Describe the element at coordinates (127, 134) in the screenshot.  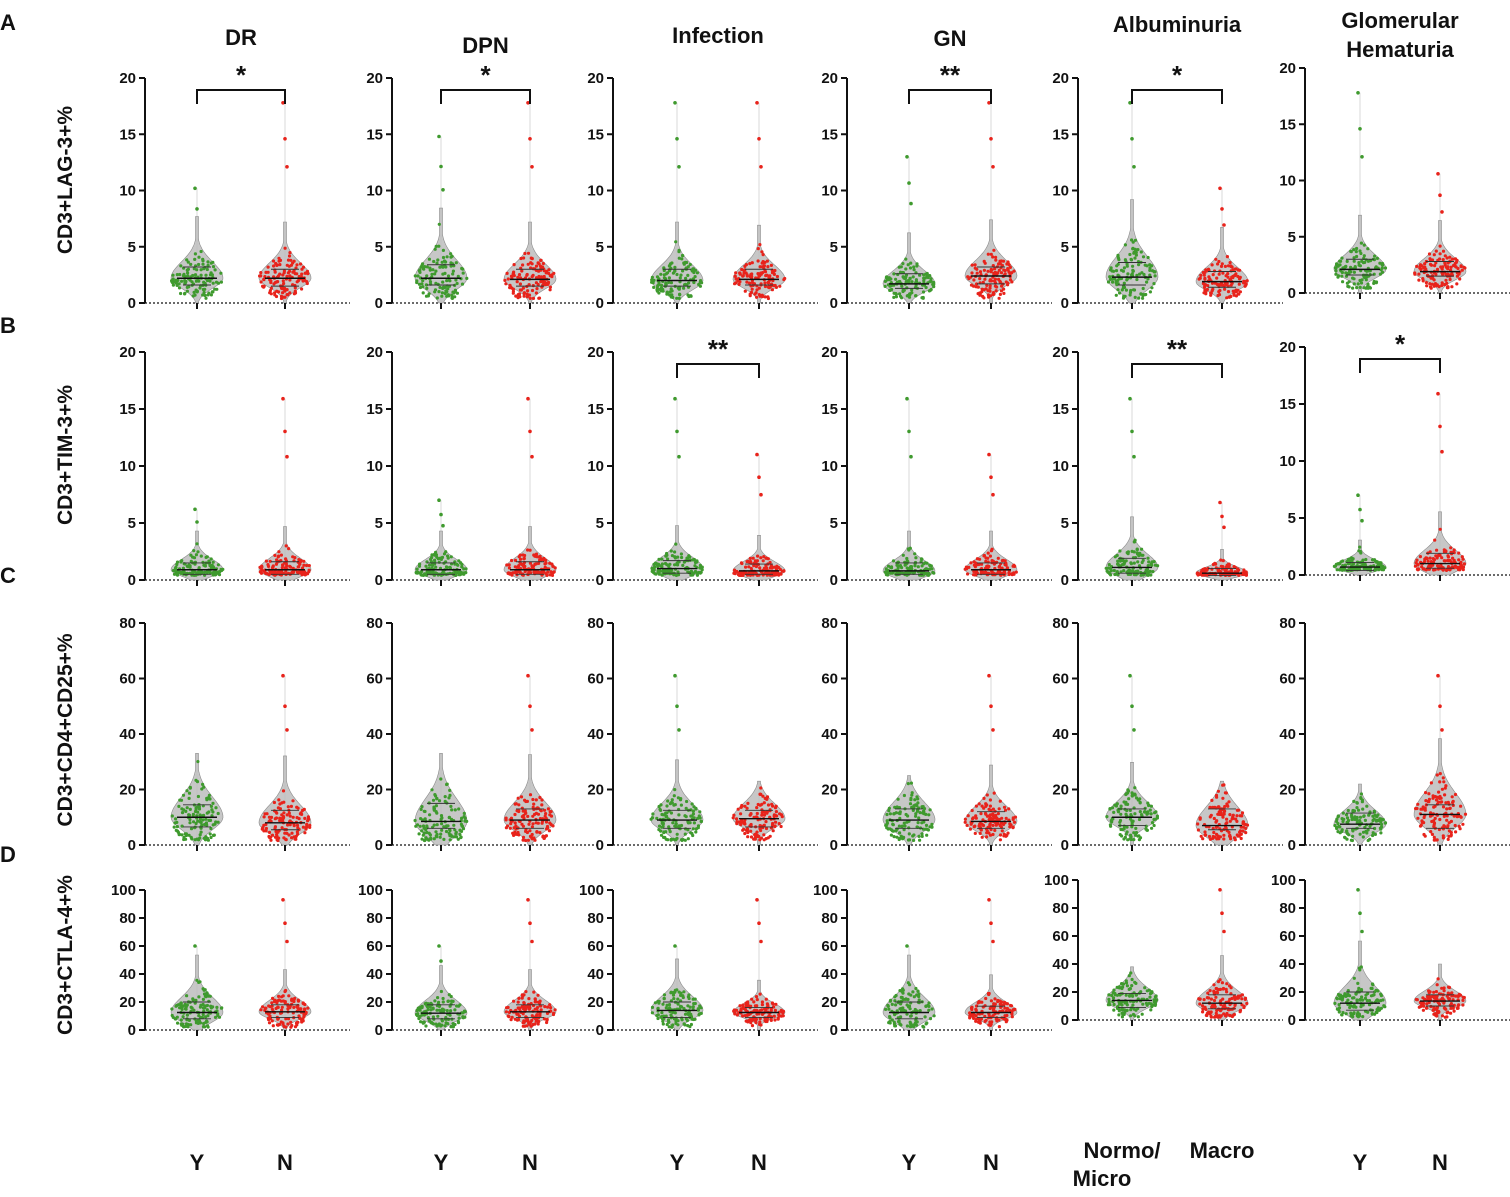
I see `y-tick-label: 15` at that location.